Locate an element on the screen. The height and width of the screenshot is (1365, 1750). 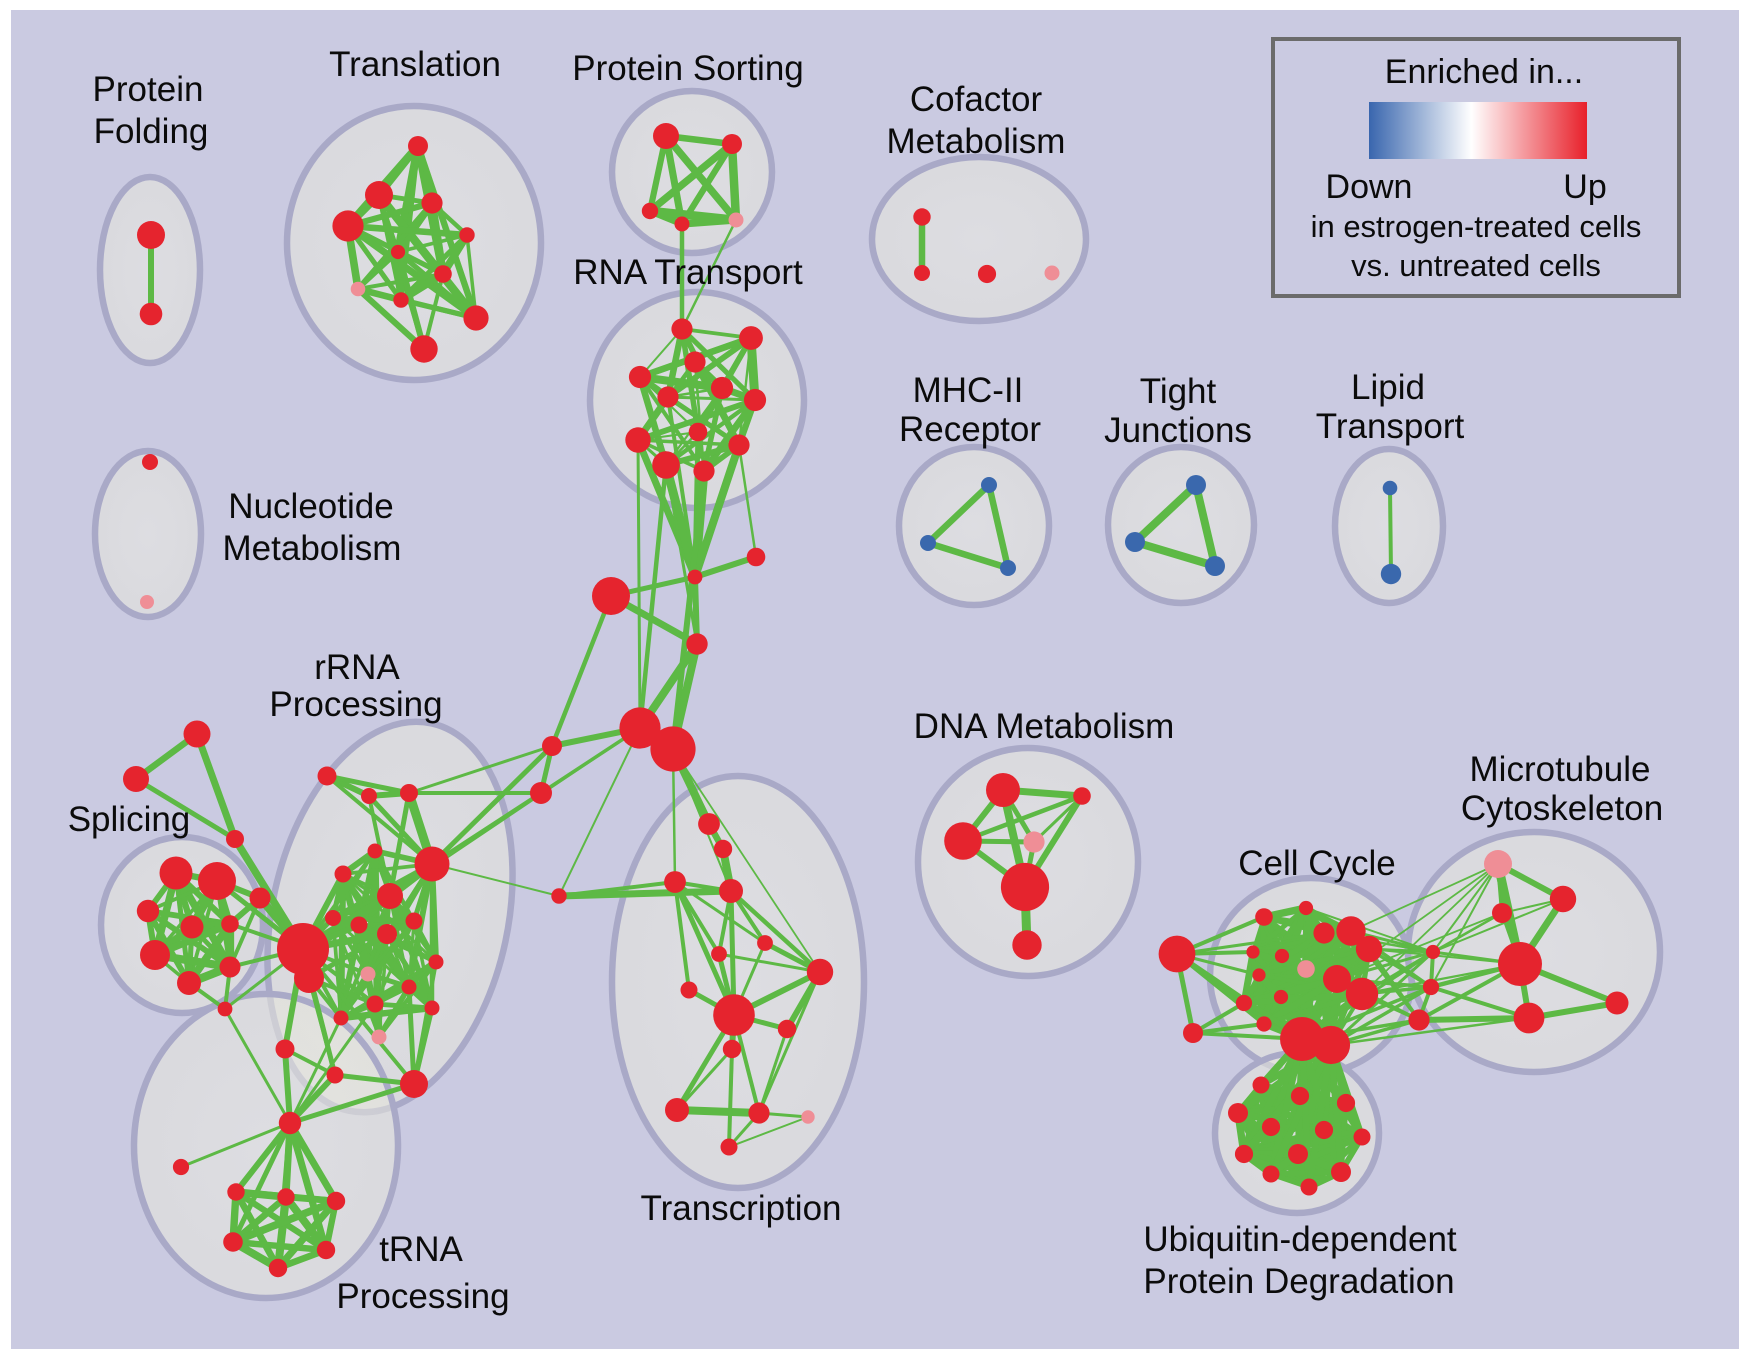
svg-text: Translation is located at coordinates (415, 64).